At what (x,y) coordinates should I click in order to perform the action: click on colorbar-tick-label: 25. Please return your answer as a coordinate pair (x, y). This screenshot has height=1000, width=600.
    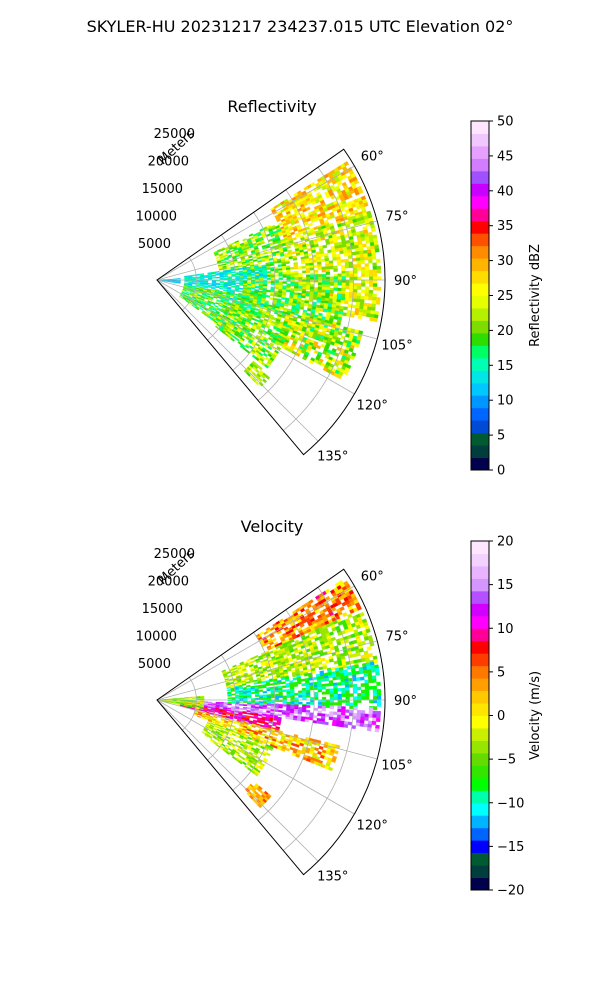
    Looking at the image, I should click on (505, 296).